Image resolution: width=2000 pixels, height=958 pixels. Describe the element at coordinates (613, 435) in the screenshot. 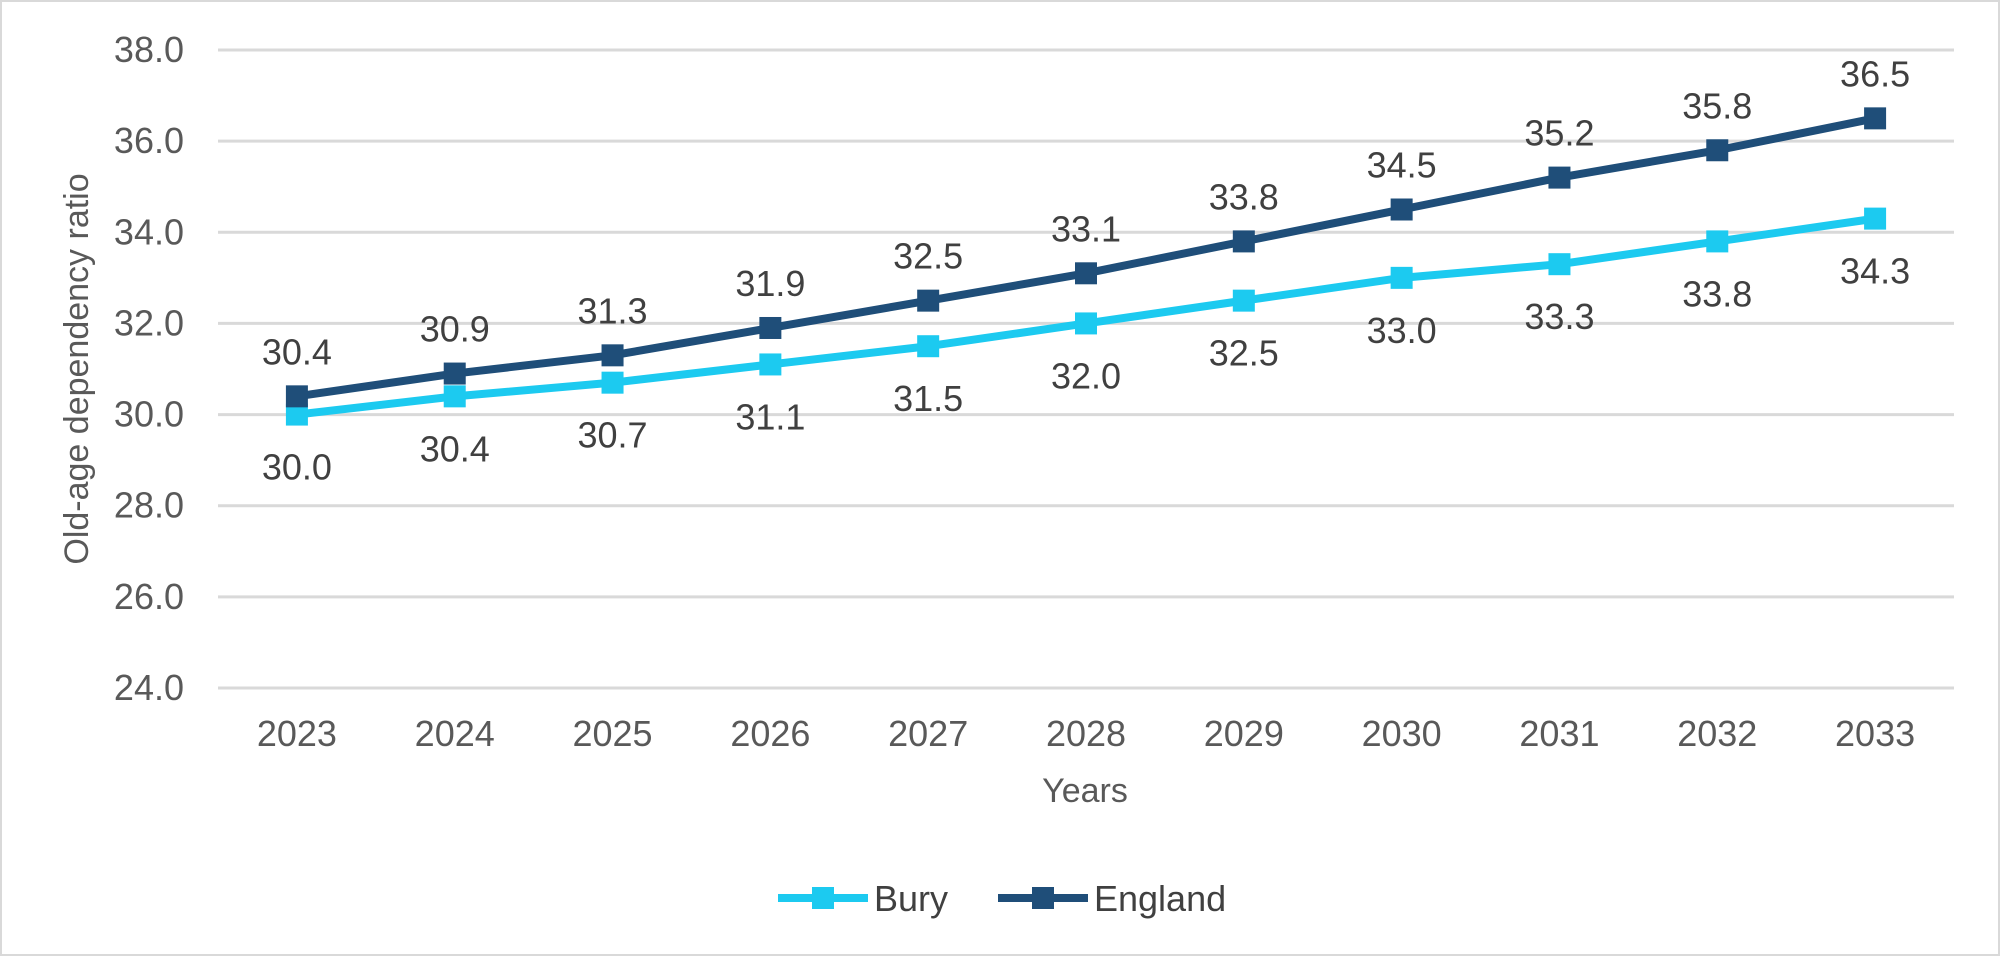

I see `data-label-bury: 30.7` at that location.